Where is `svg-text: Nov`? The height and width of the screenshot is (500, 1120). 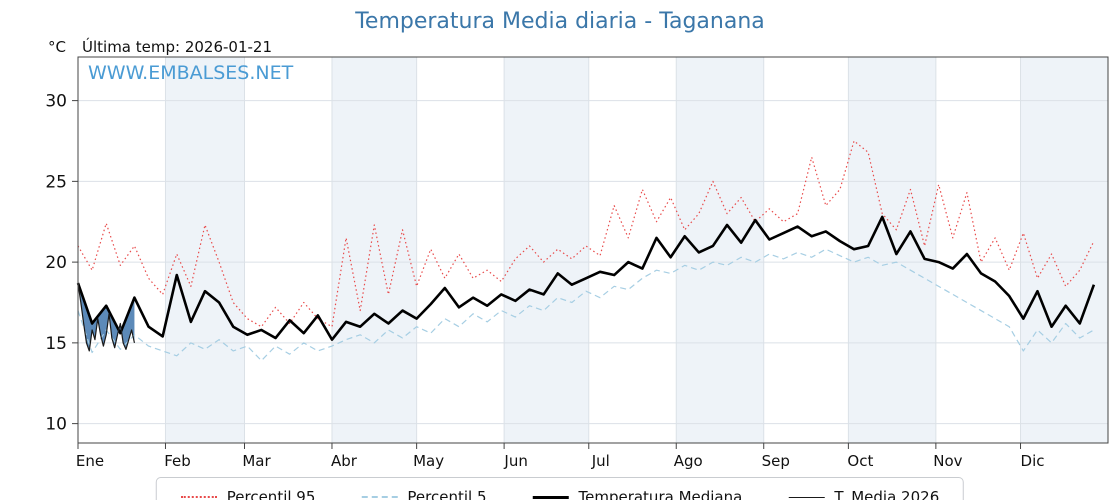 svg-text: Nov is located at coordinates (947, 461).